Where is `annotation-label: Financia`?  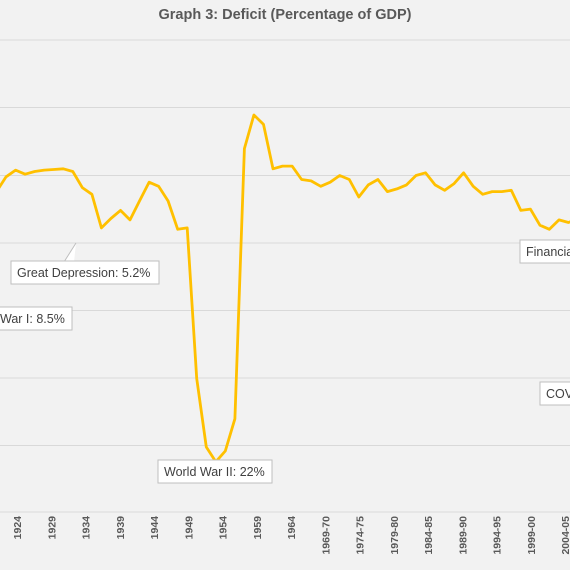 annotation-label: Financia is located at coordinates (548, 252).